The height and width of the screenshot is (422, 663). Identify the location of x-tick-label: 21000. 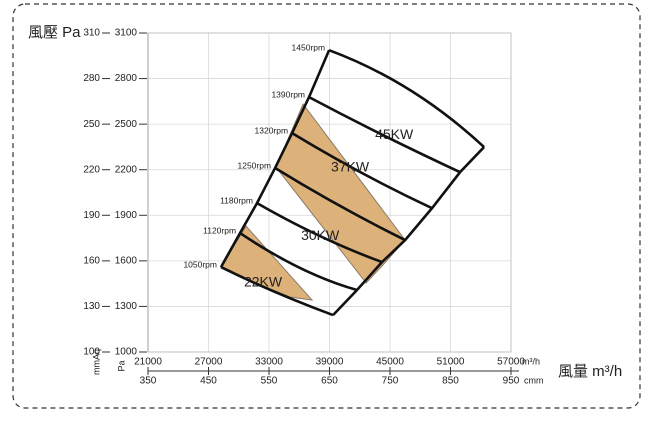
(148, 362).